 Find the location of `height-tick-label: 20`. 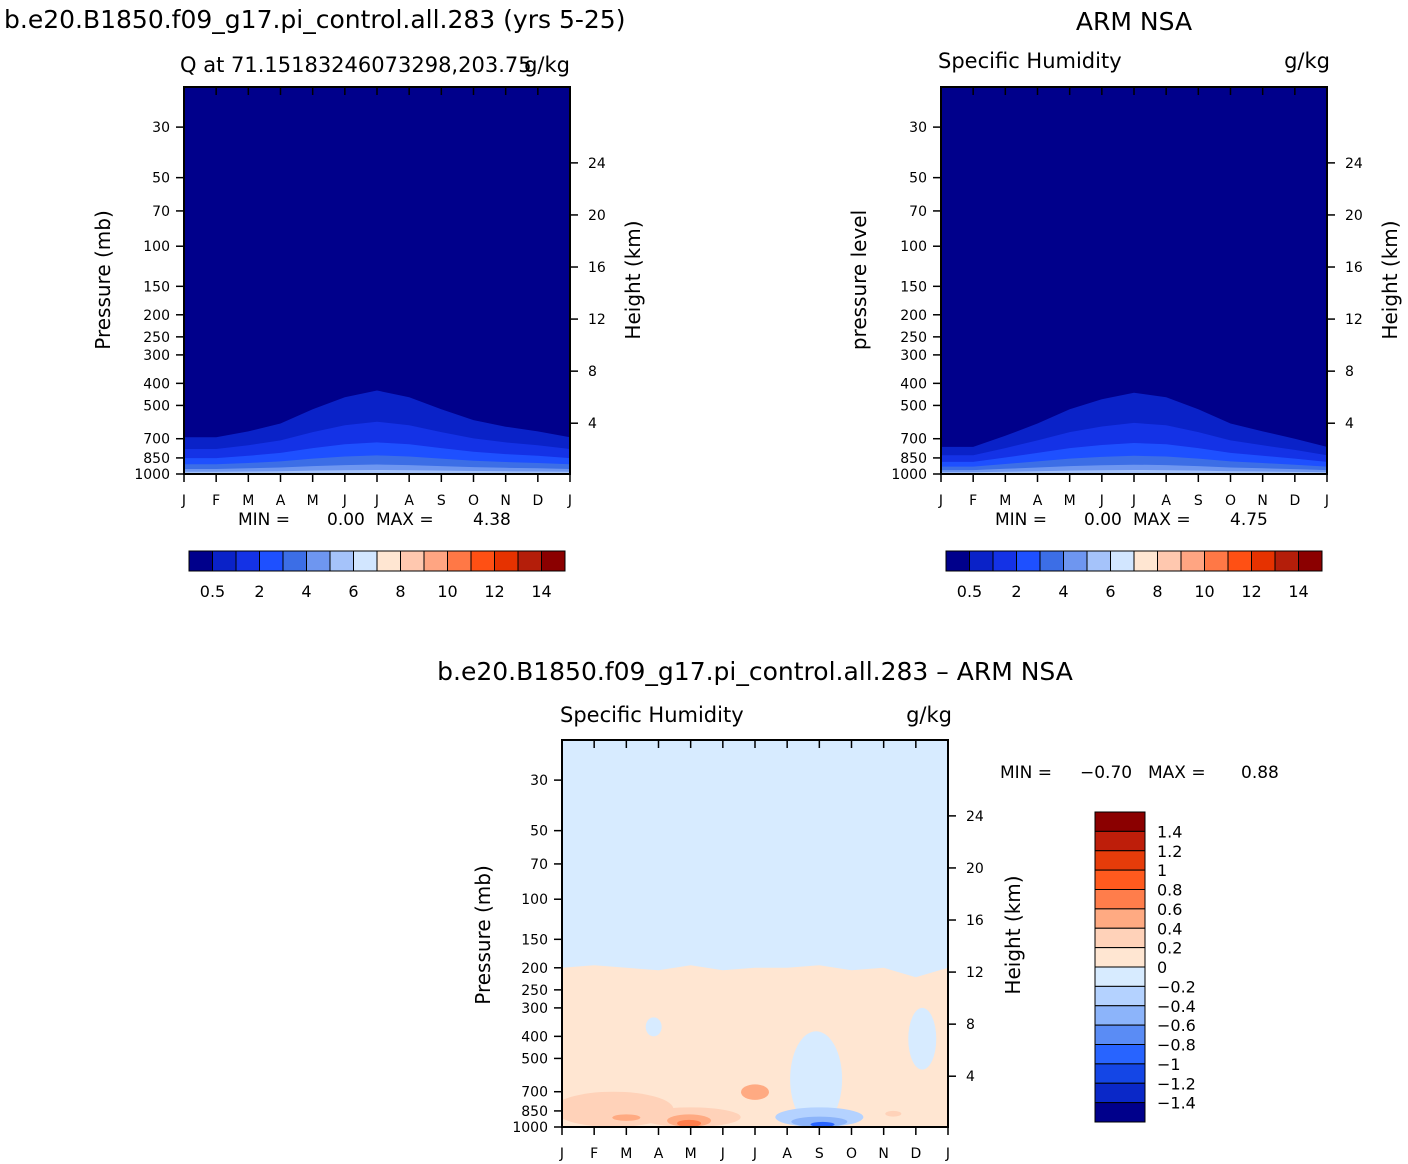

height-tick-label: 20 is located at coordinates (1354, 216).